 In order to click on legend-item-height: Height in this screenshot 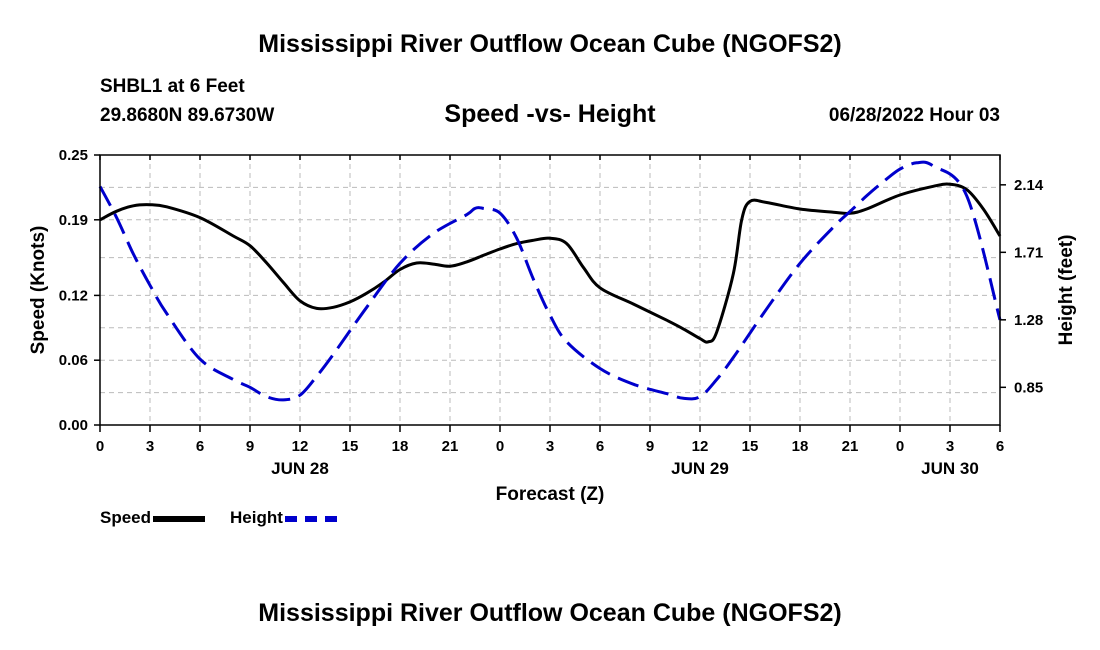, I will do `click(283, 518)`.